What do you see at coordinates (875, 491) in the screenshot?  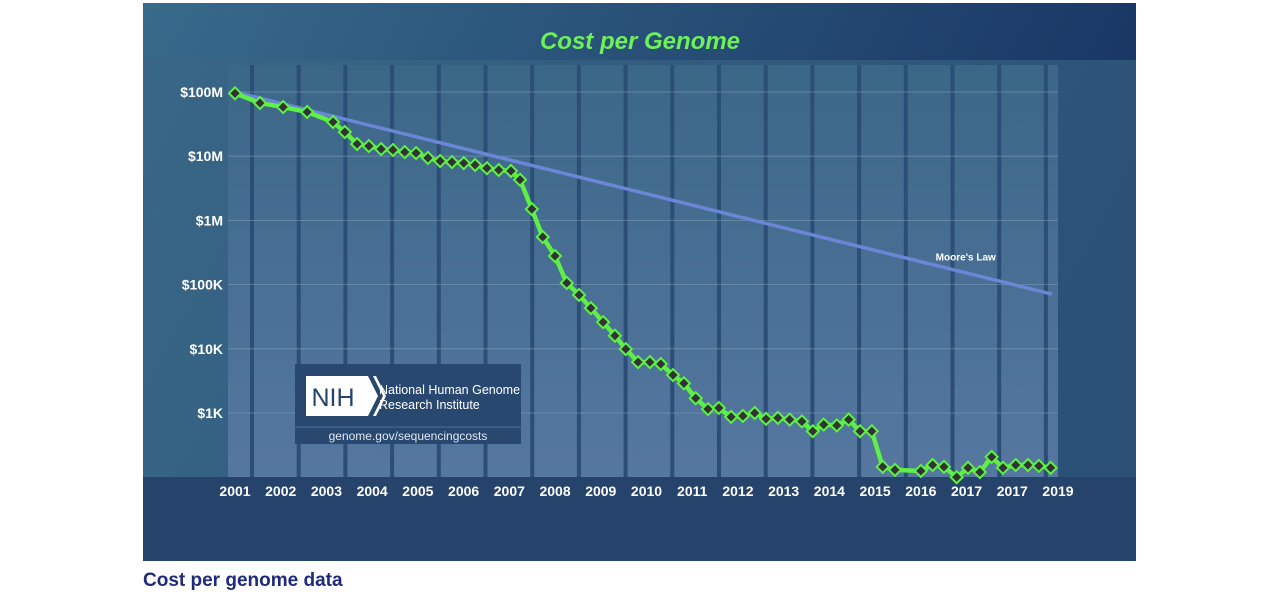 I see `x-tick-label: 2015` at bounding box center [875, 491].